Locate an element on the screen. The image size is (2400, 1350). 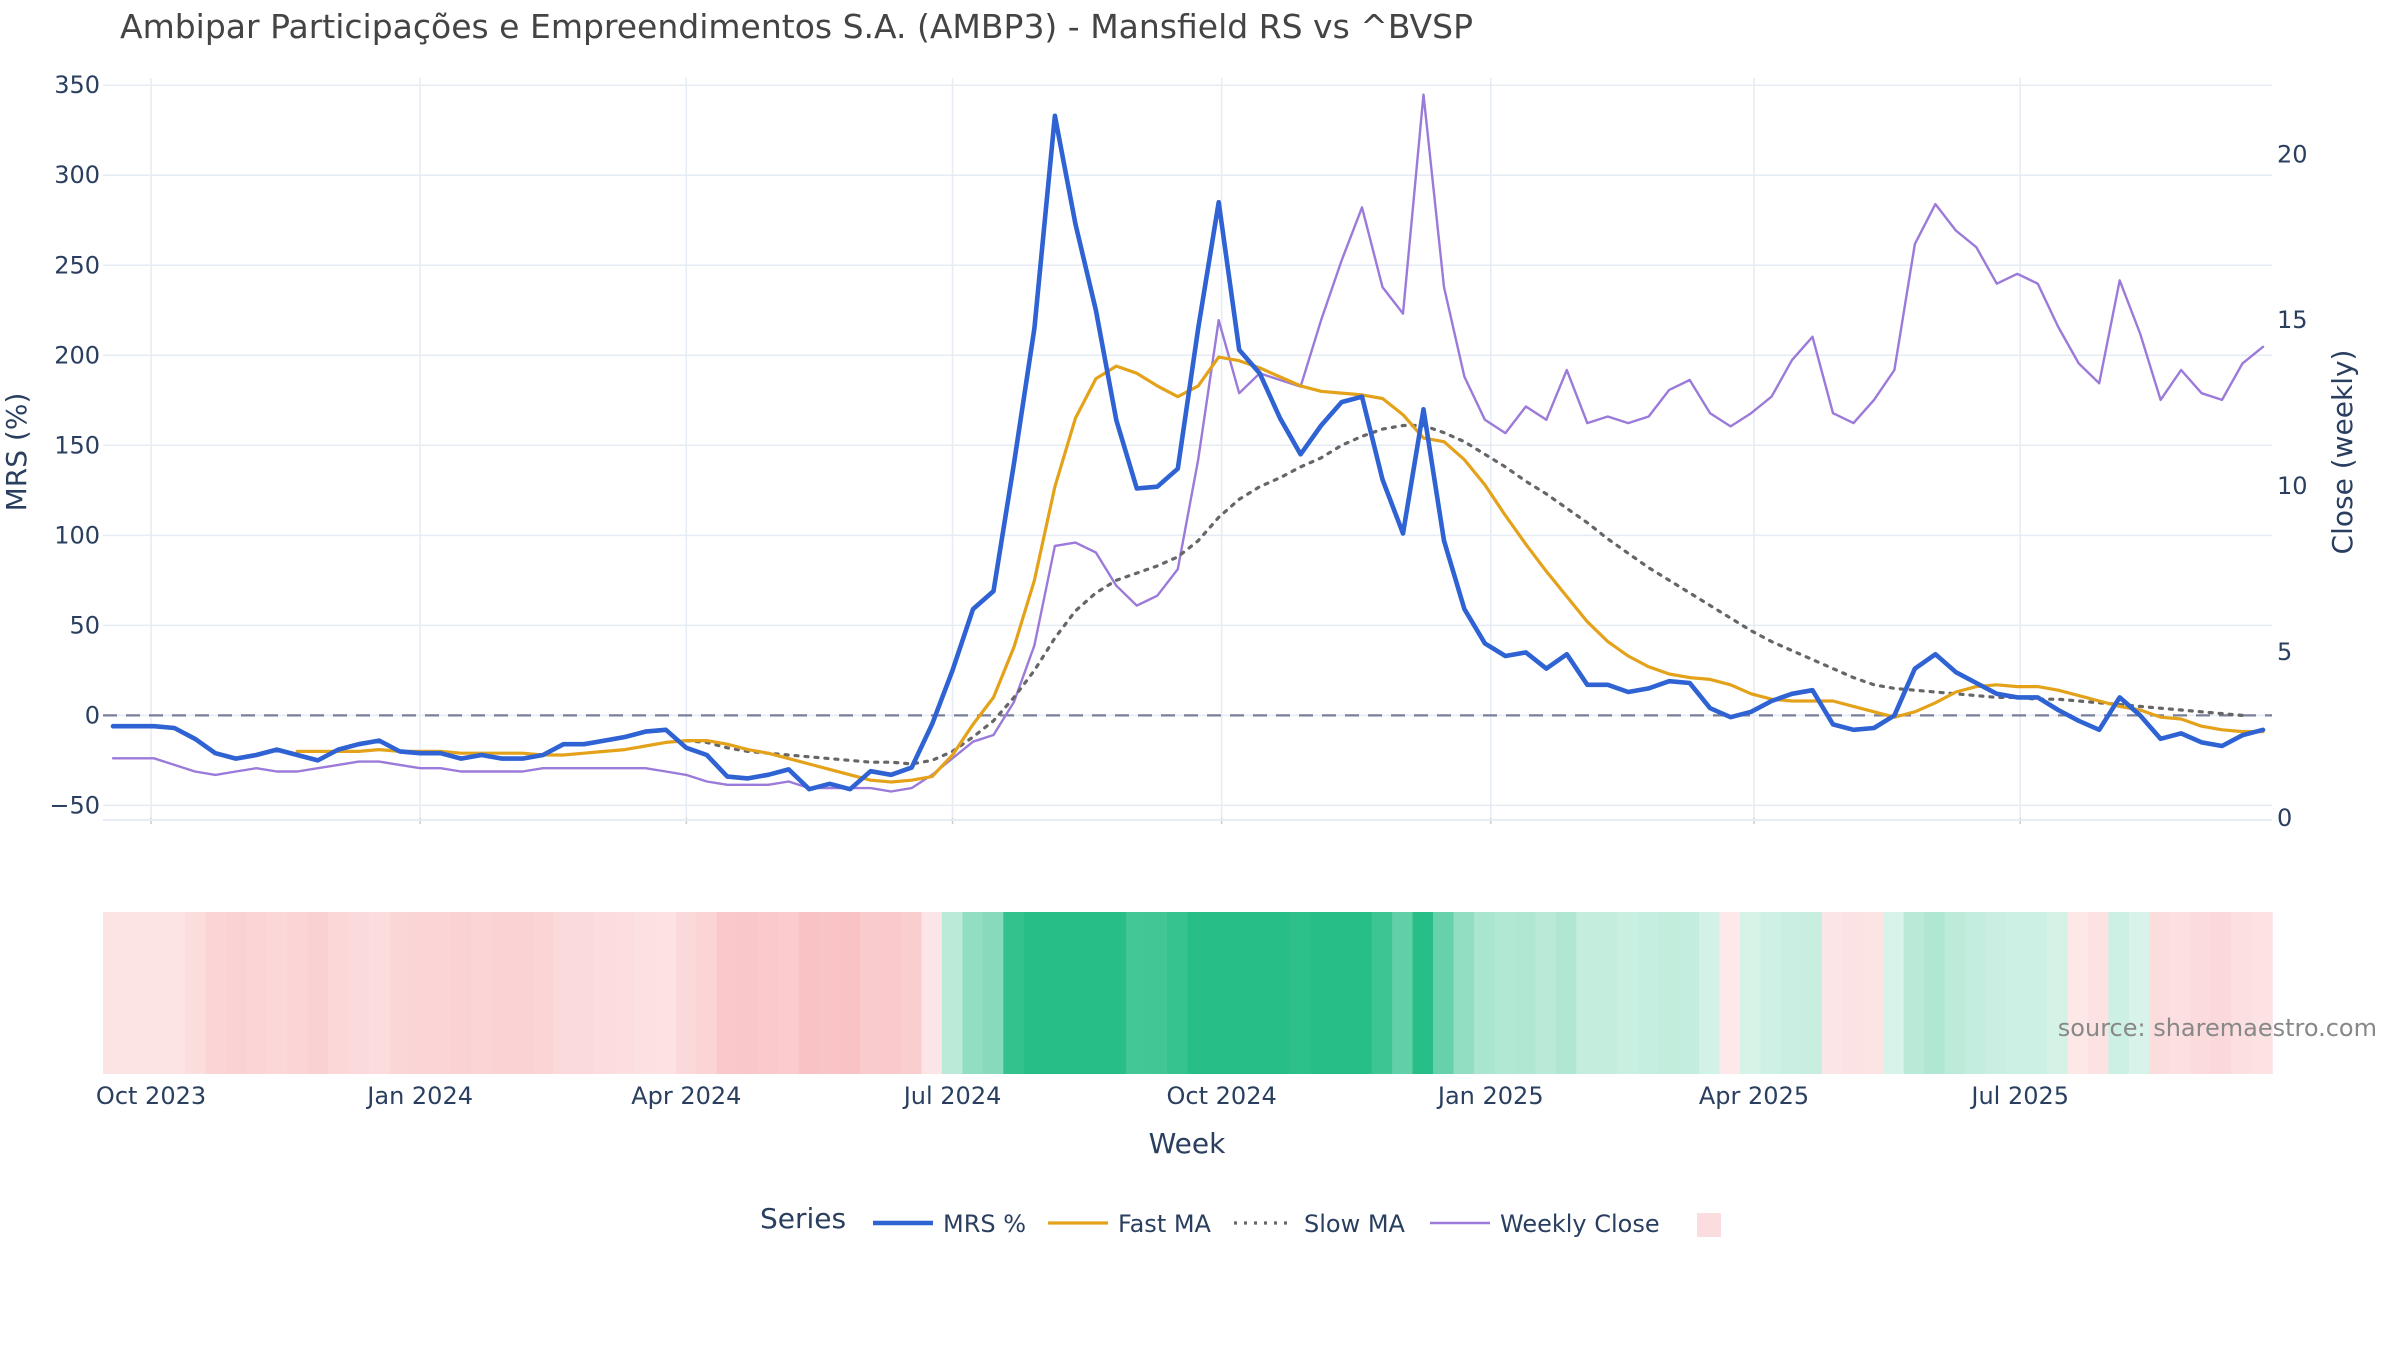
x-tick-label: Jul 2025 is located at coordinates (2019, 1096).